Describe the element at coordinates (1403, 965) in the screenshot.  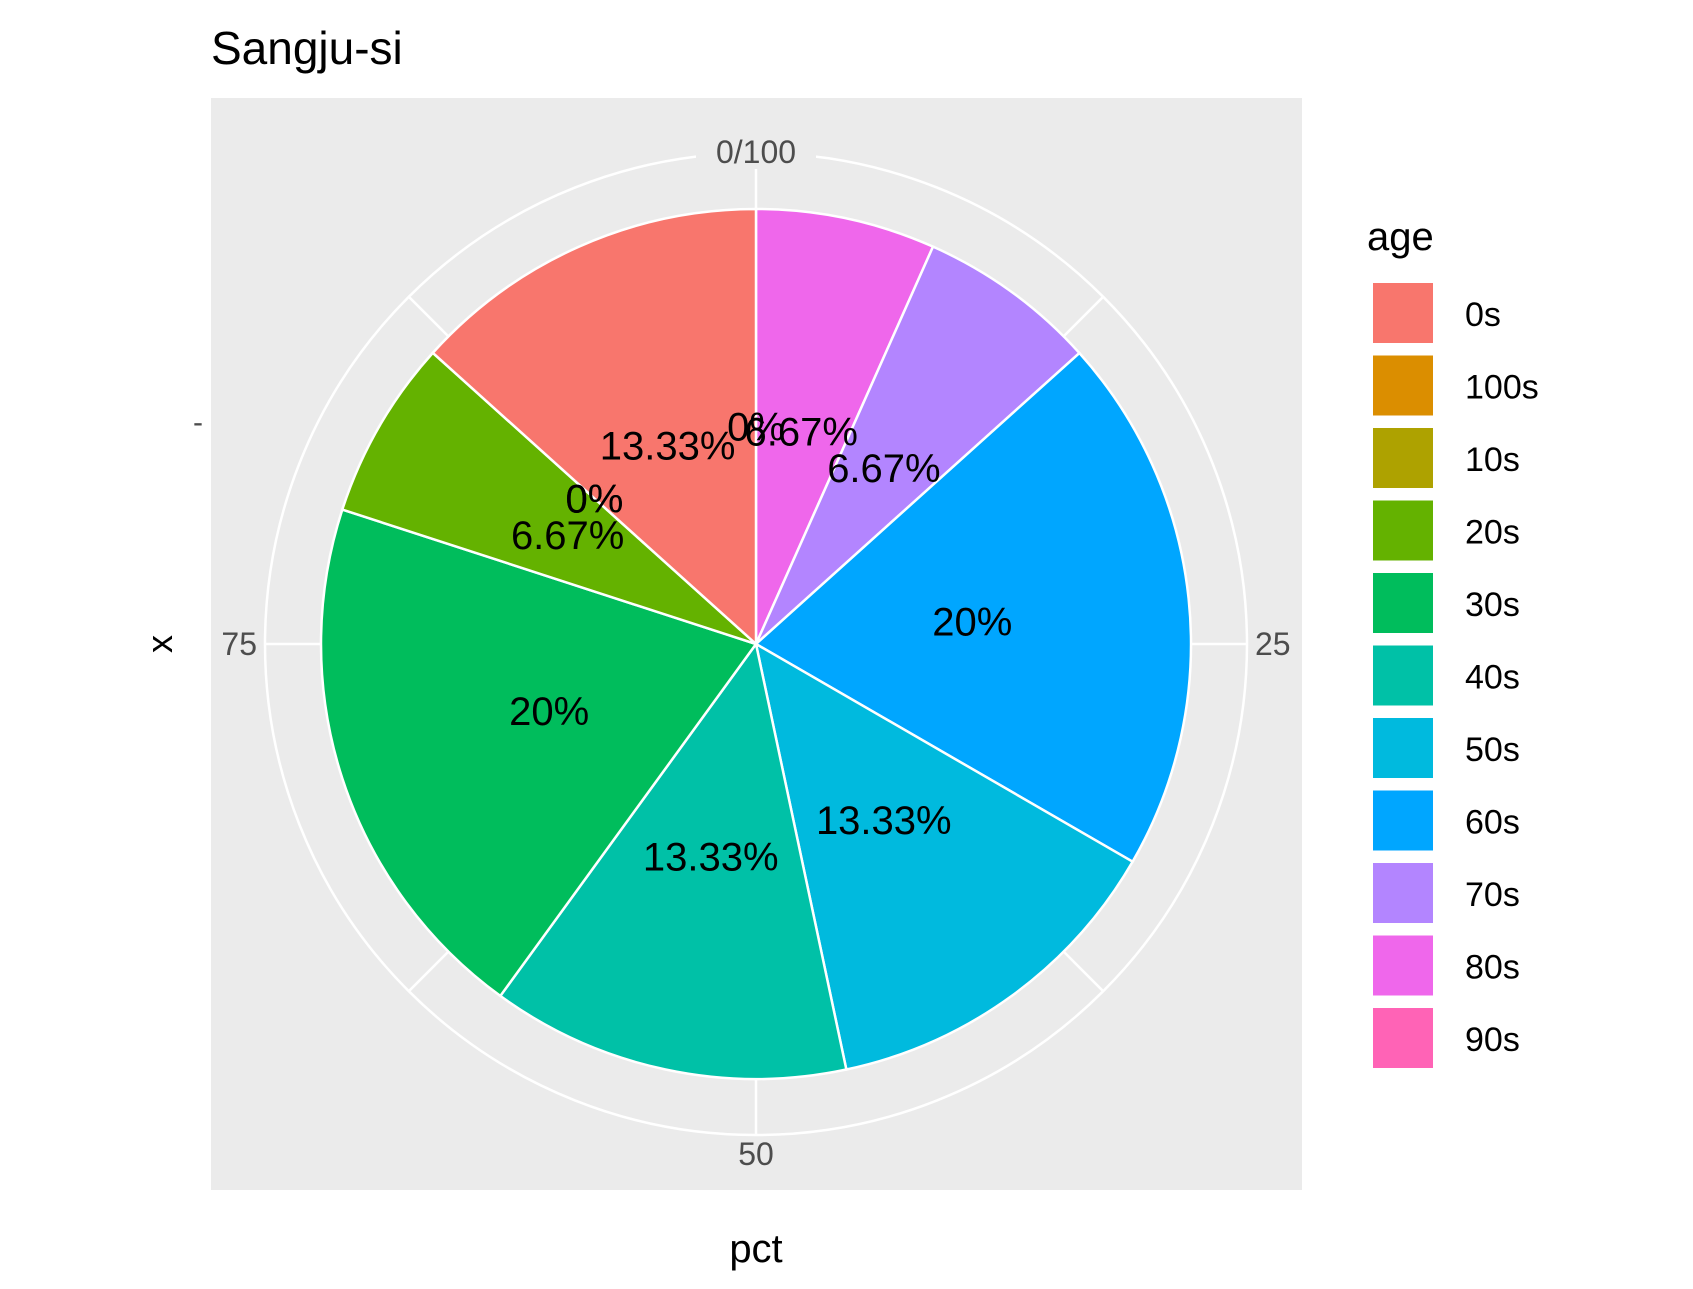
I see `legend-key-80s` at that location.